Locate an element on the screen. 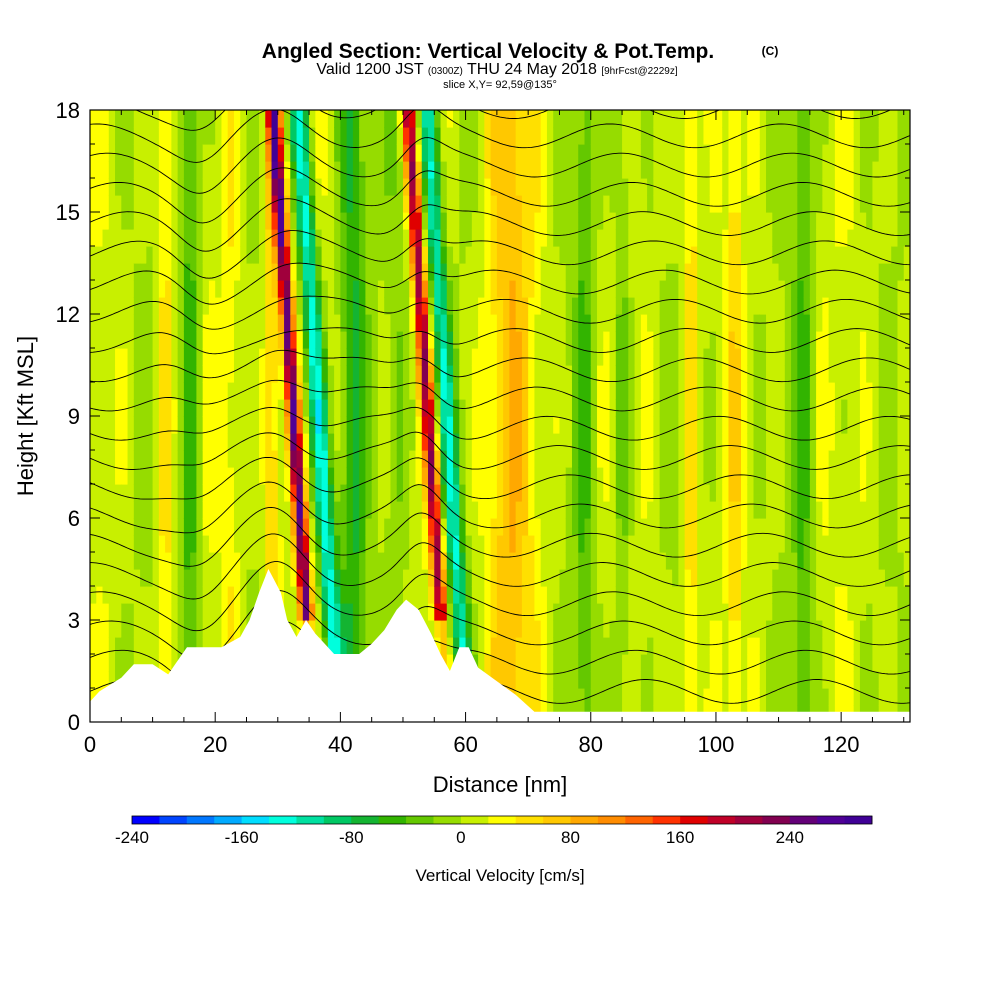 This screenshot has height=1000, width=1000. colorbar-swatch is located at coordinates (639, 820).